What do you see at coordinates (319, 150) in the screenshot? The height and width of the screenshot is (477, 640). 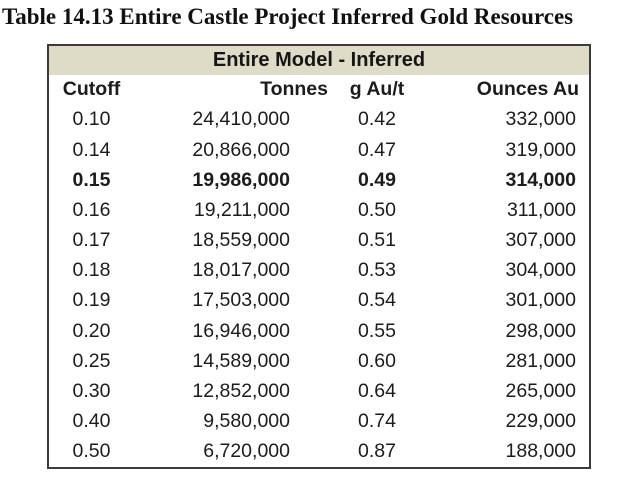 I see `table-row: 0.14 20,866,000 0.47 319,000` at bounding box center [319, 150].